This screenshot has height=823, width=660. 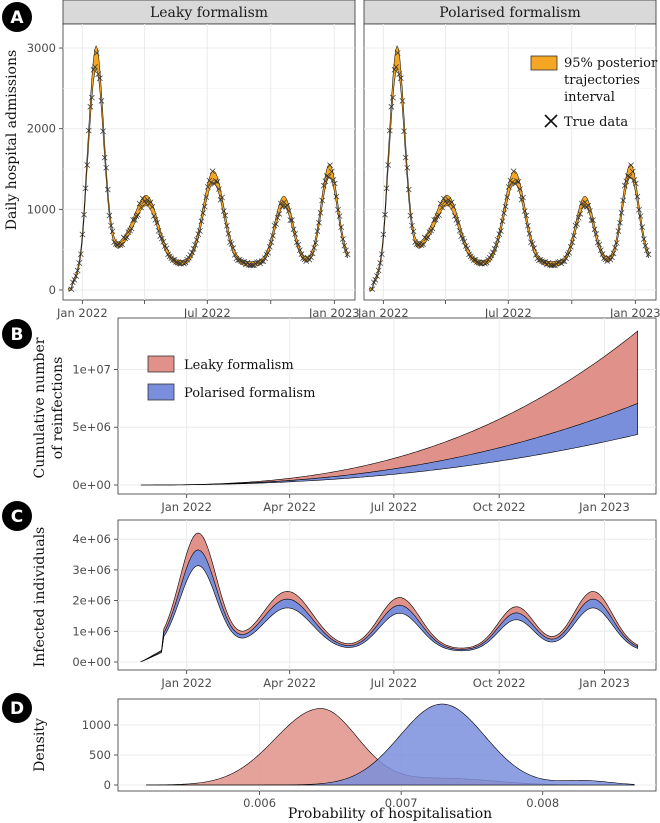 What do you see at coordinates (91, 570) in the screenshot?
I see `y-tick-label-c: 3e+06` at bounding box center [91, 570].